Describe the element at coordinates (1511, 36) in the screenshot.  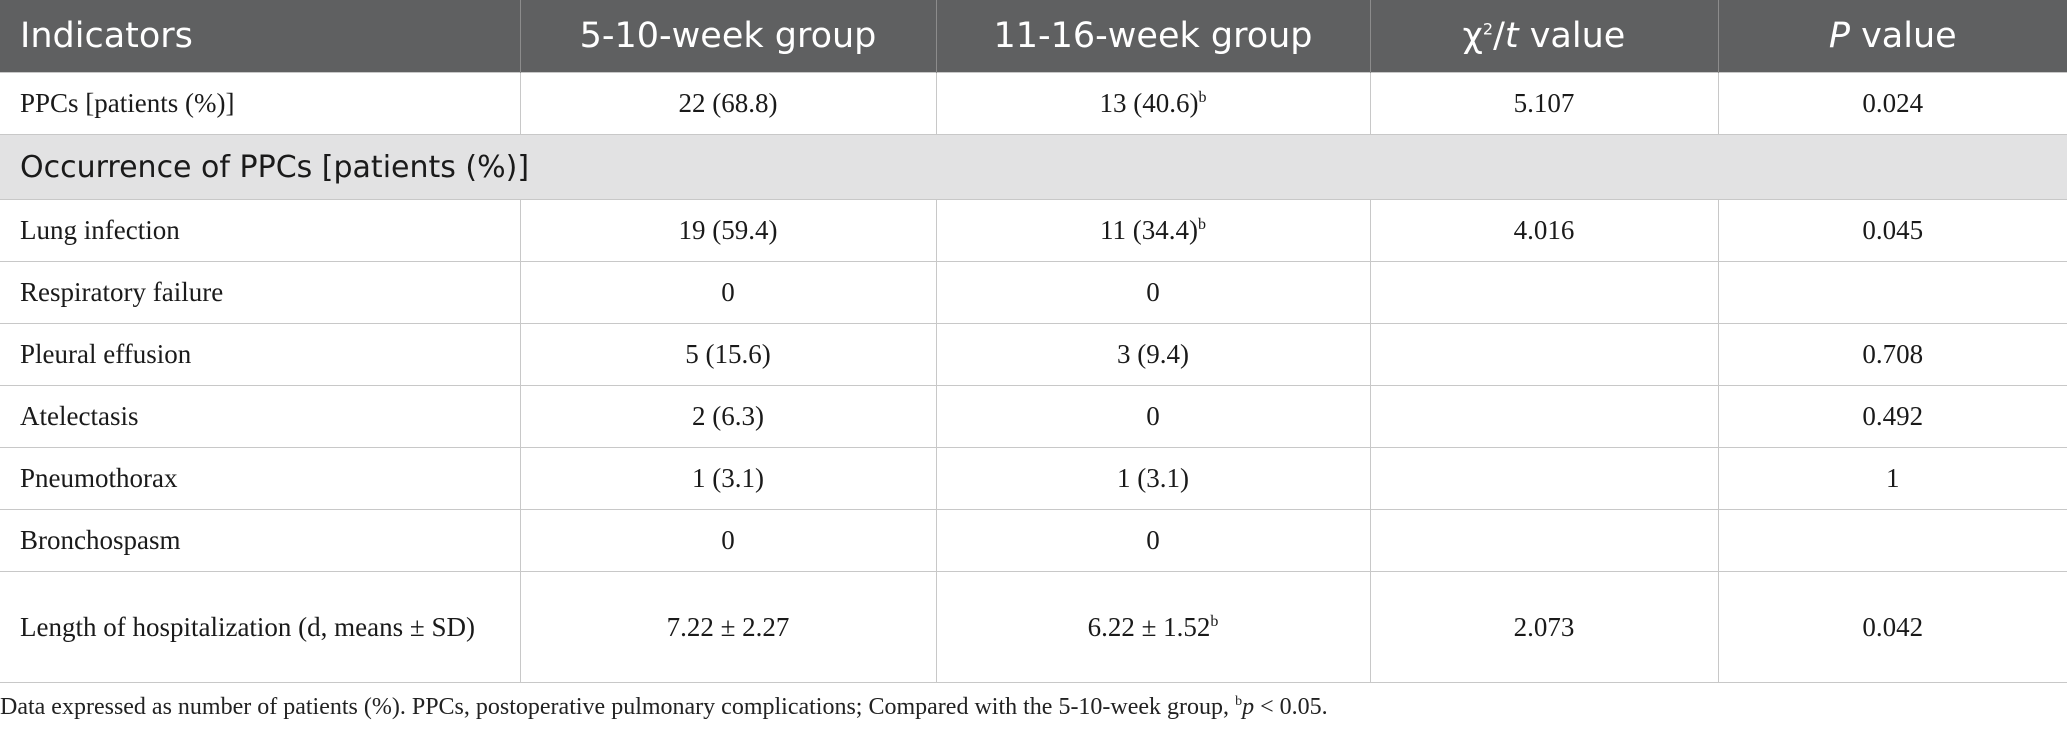
I see `header-t-symbol: t` at that location.